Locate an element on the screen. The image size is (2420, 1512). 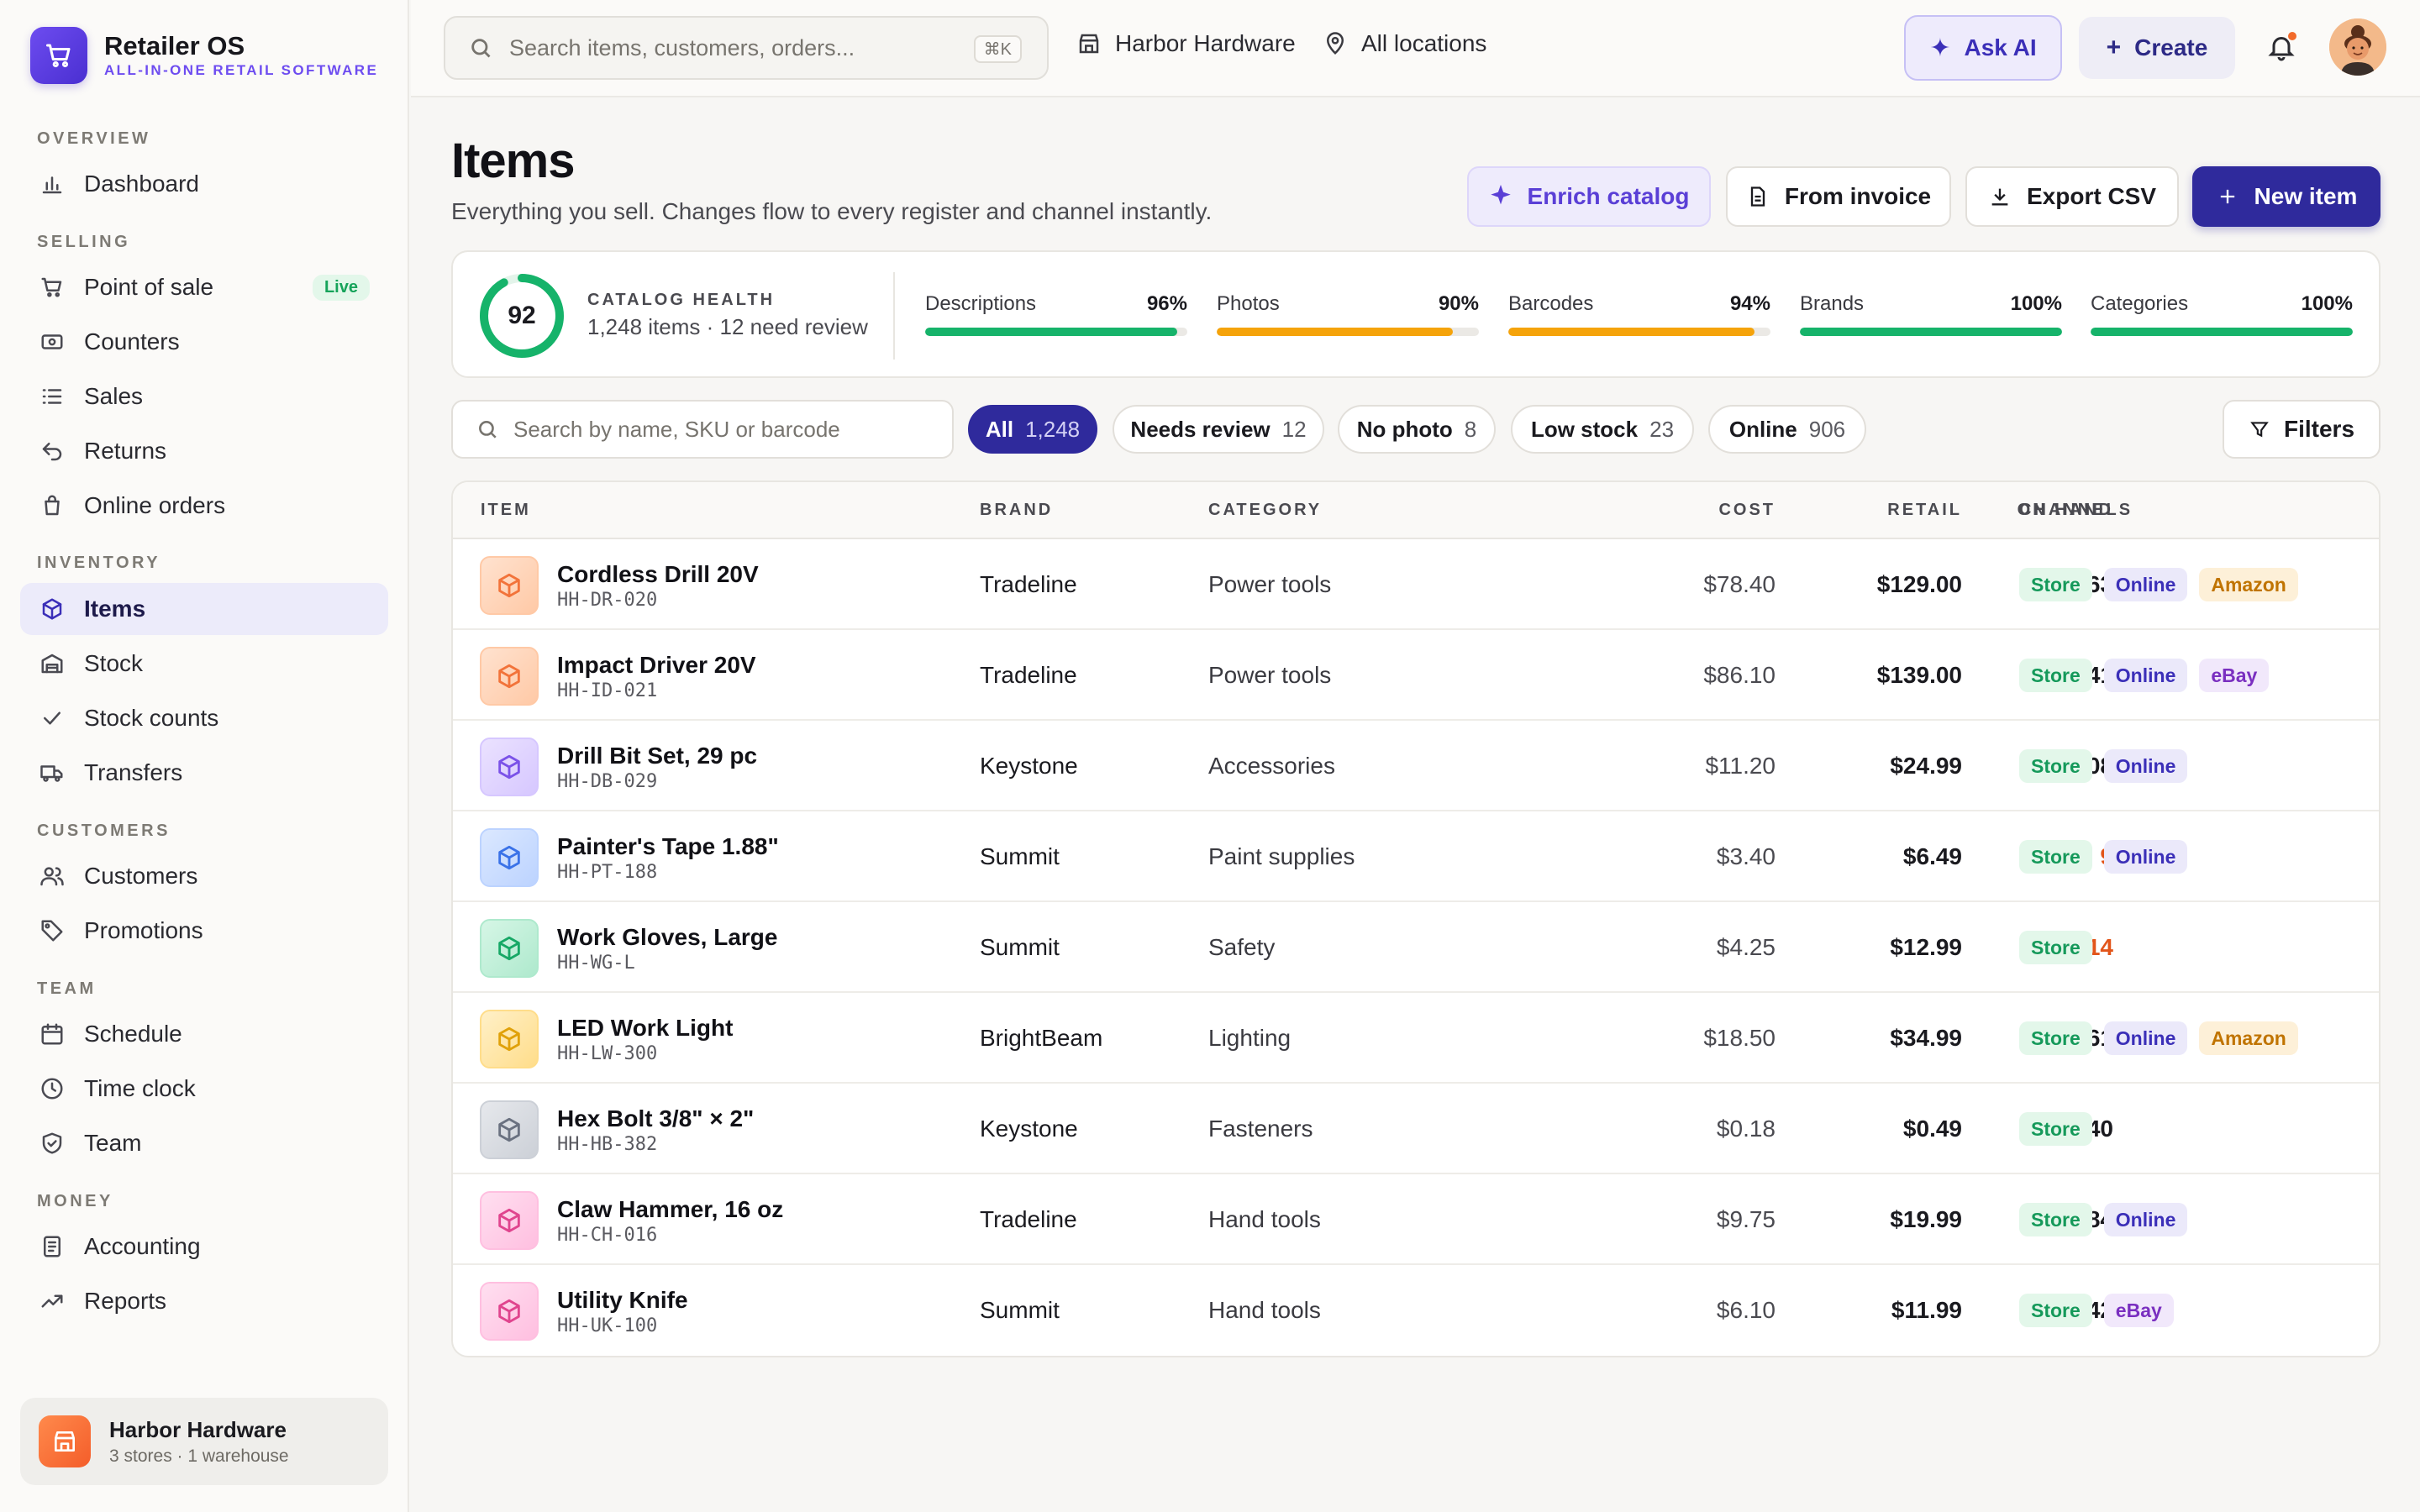
sidebar-item-online-orders: Online orders is located at coordinates (204, 506).